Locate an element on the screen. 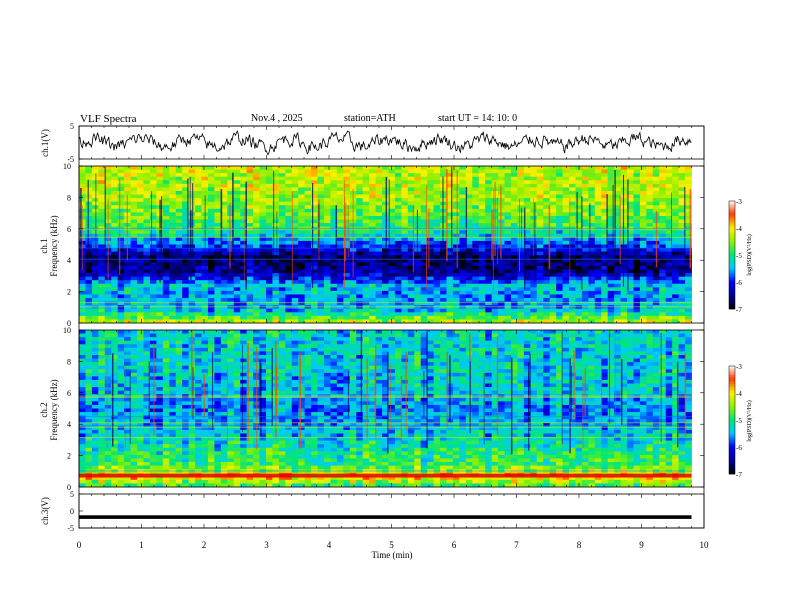 This screenshot has height=612, width=792. ch2-freq-tick-label: 6 is located at coordinates (69, 393).